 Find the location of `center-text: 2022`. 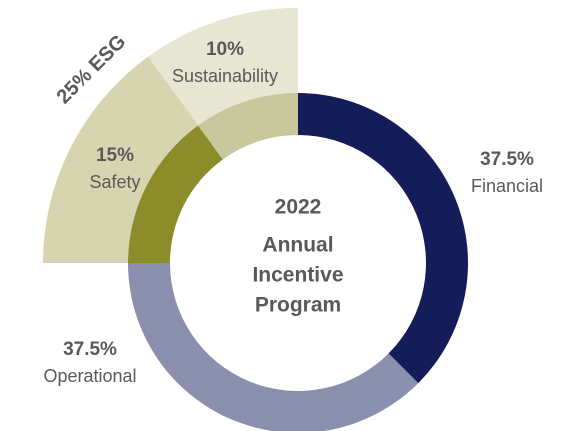

center-text: 2022 is located at coordinates (298, 207).